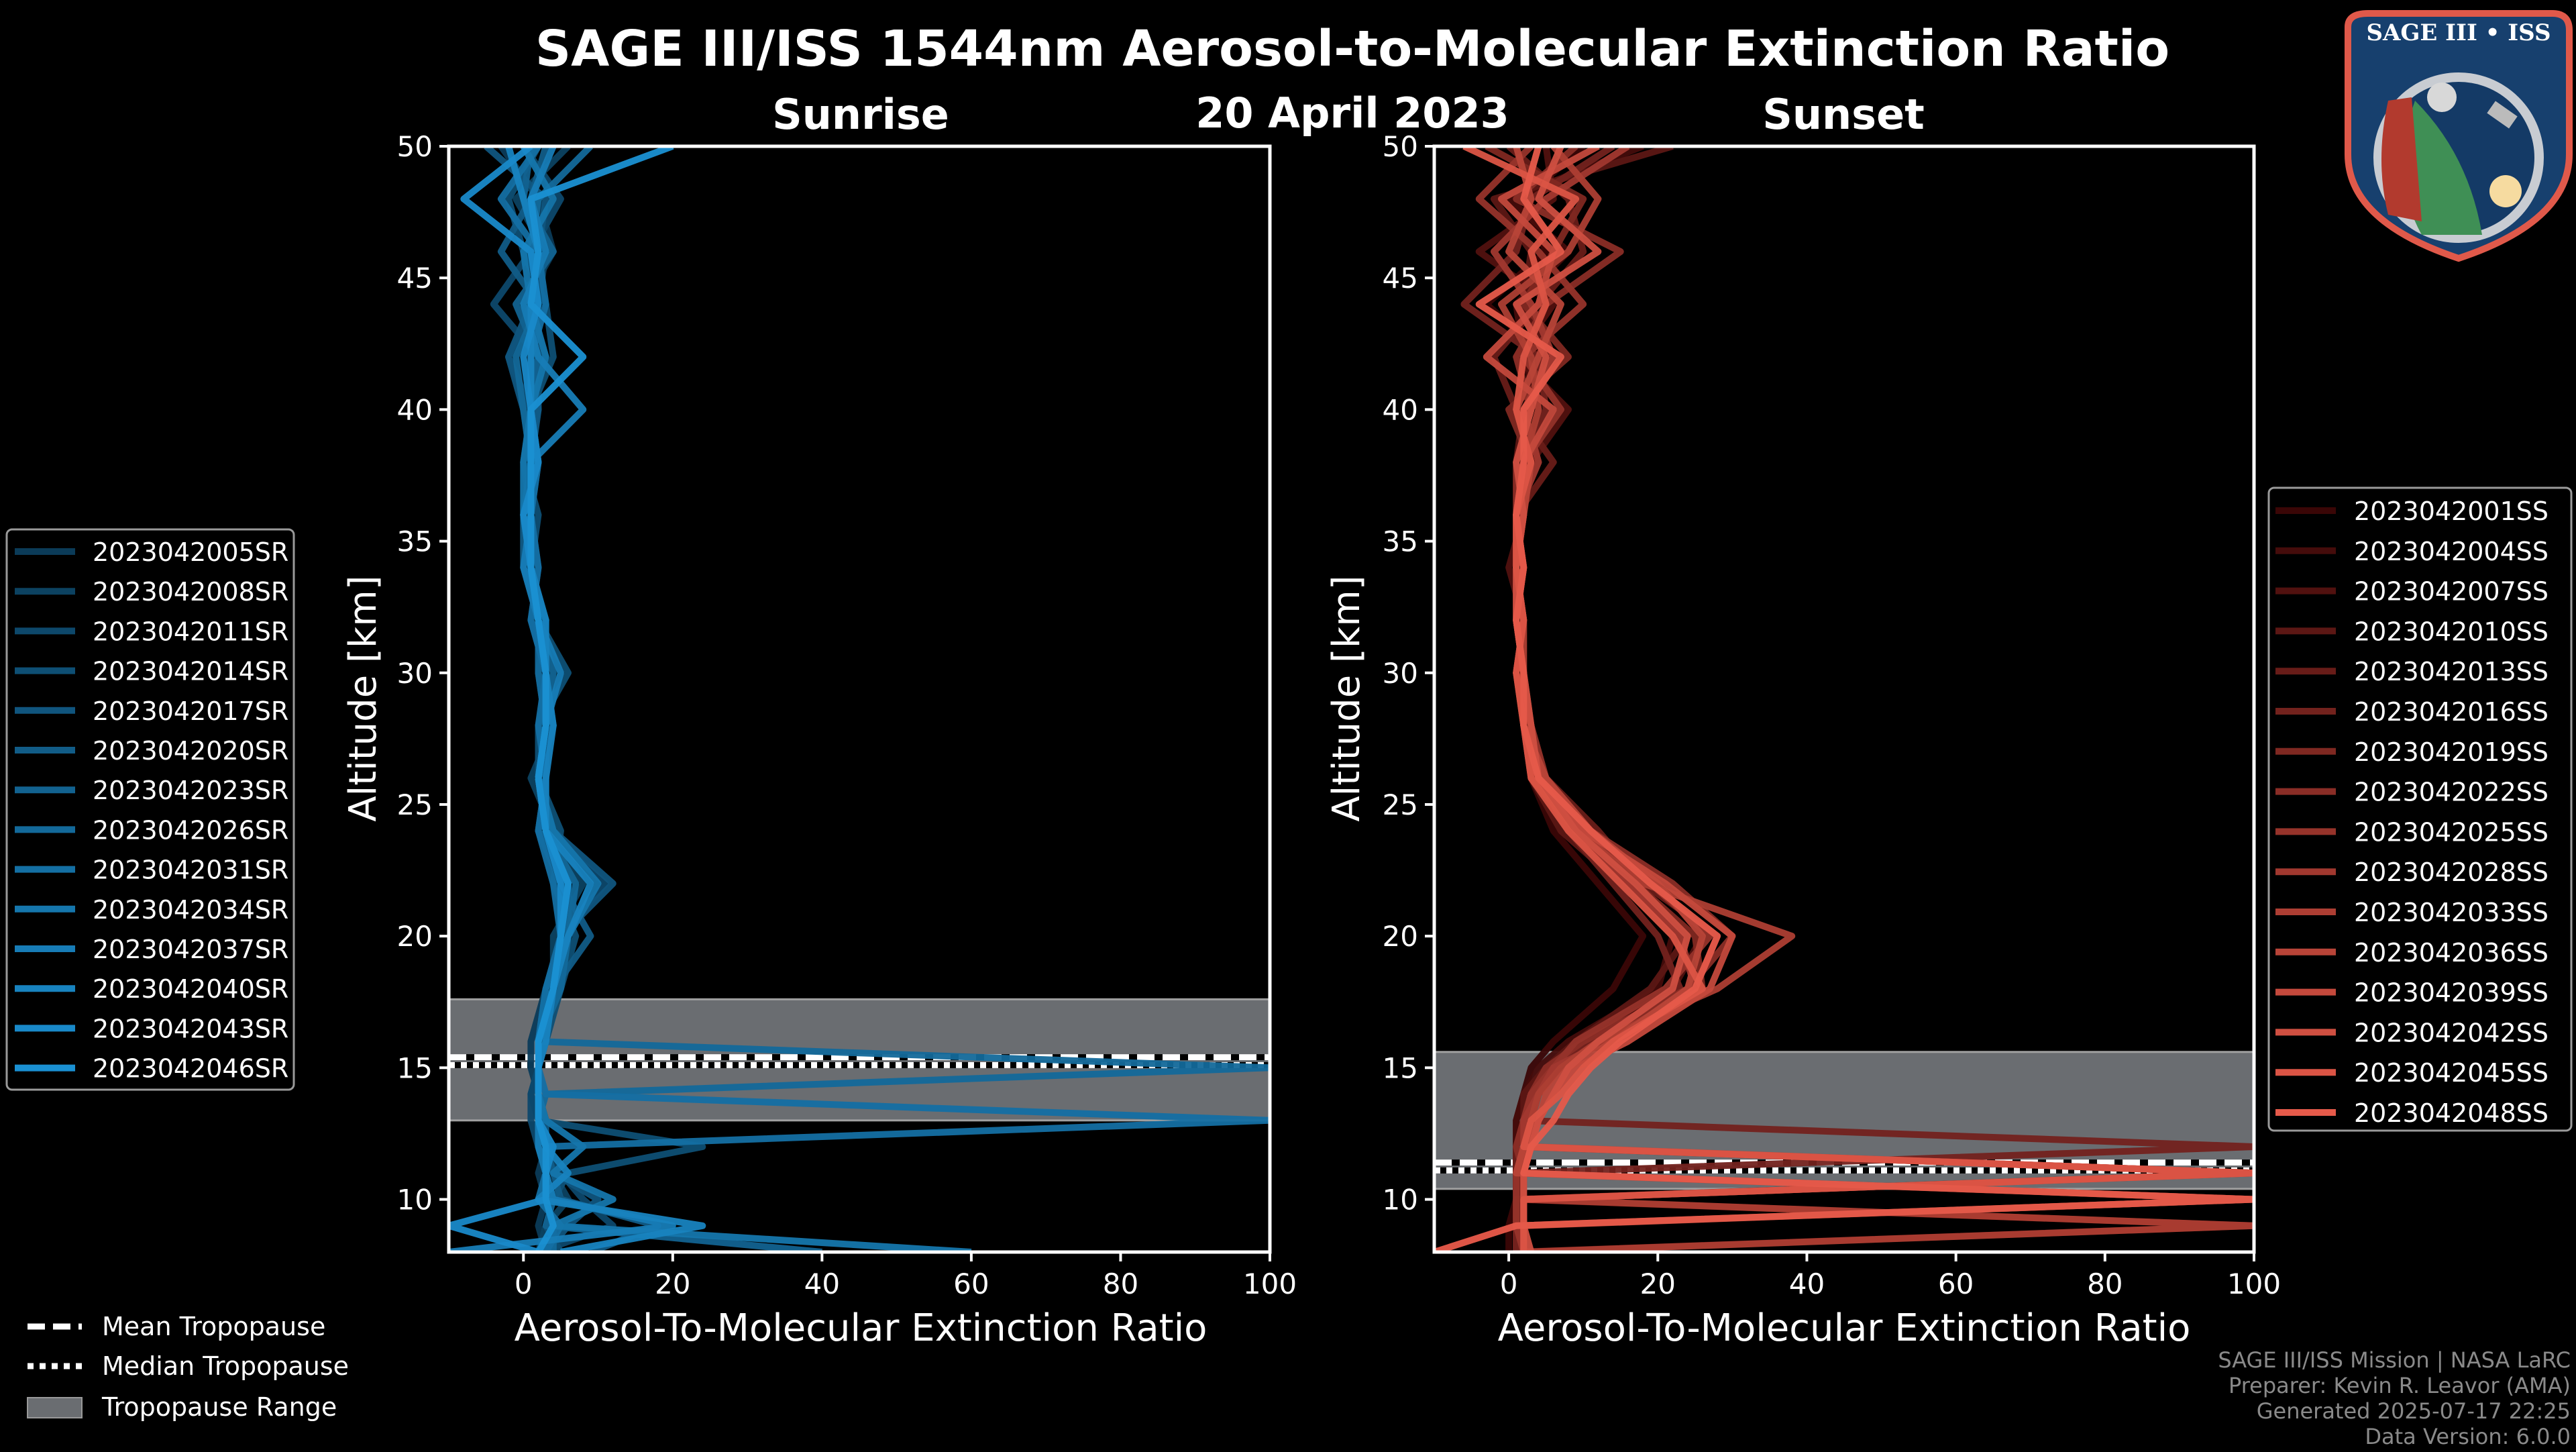 Image resolution: width=2576 pixels, height=1452 pixels. What do you see at coordinates (2451, 712) in the screenshot?
I see `legend-label: 2023042016SS` at bounding box center [2451, 712].